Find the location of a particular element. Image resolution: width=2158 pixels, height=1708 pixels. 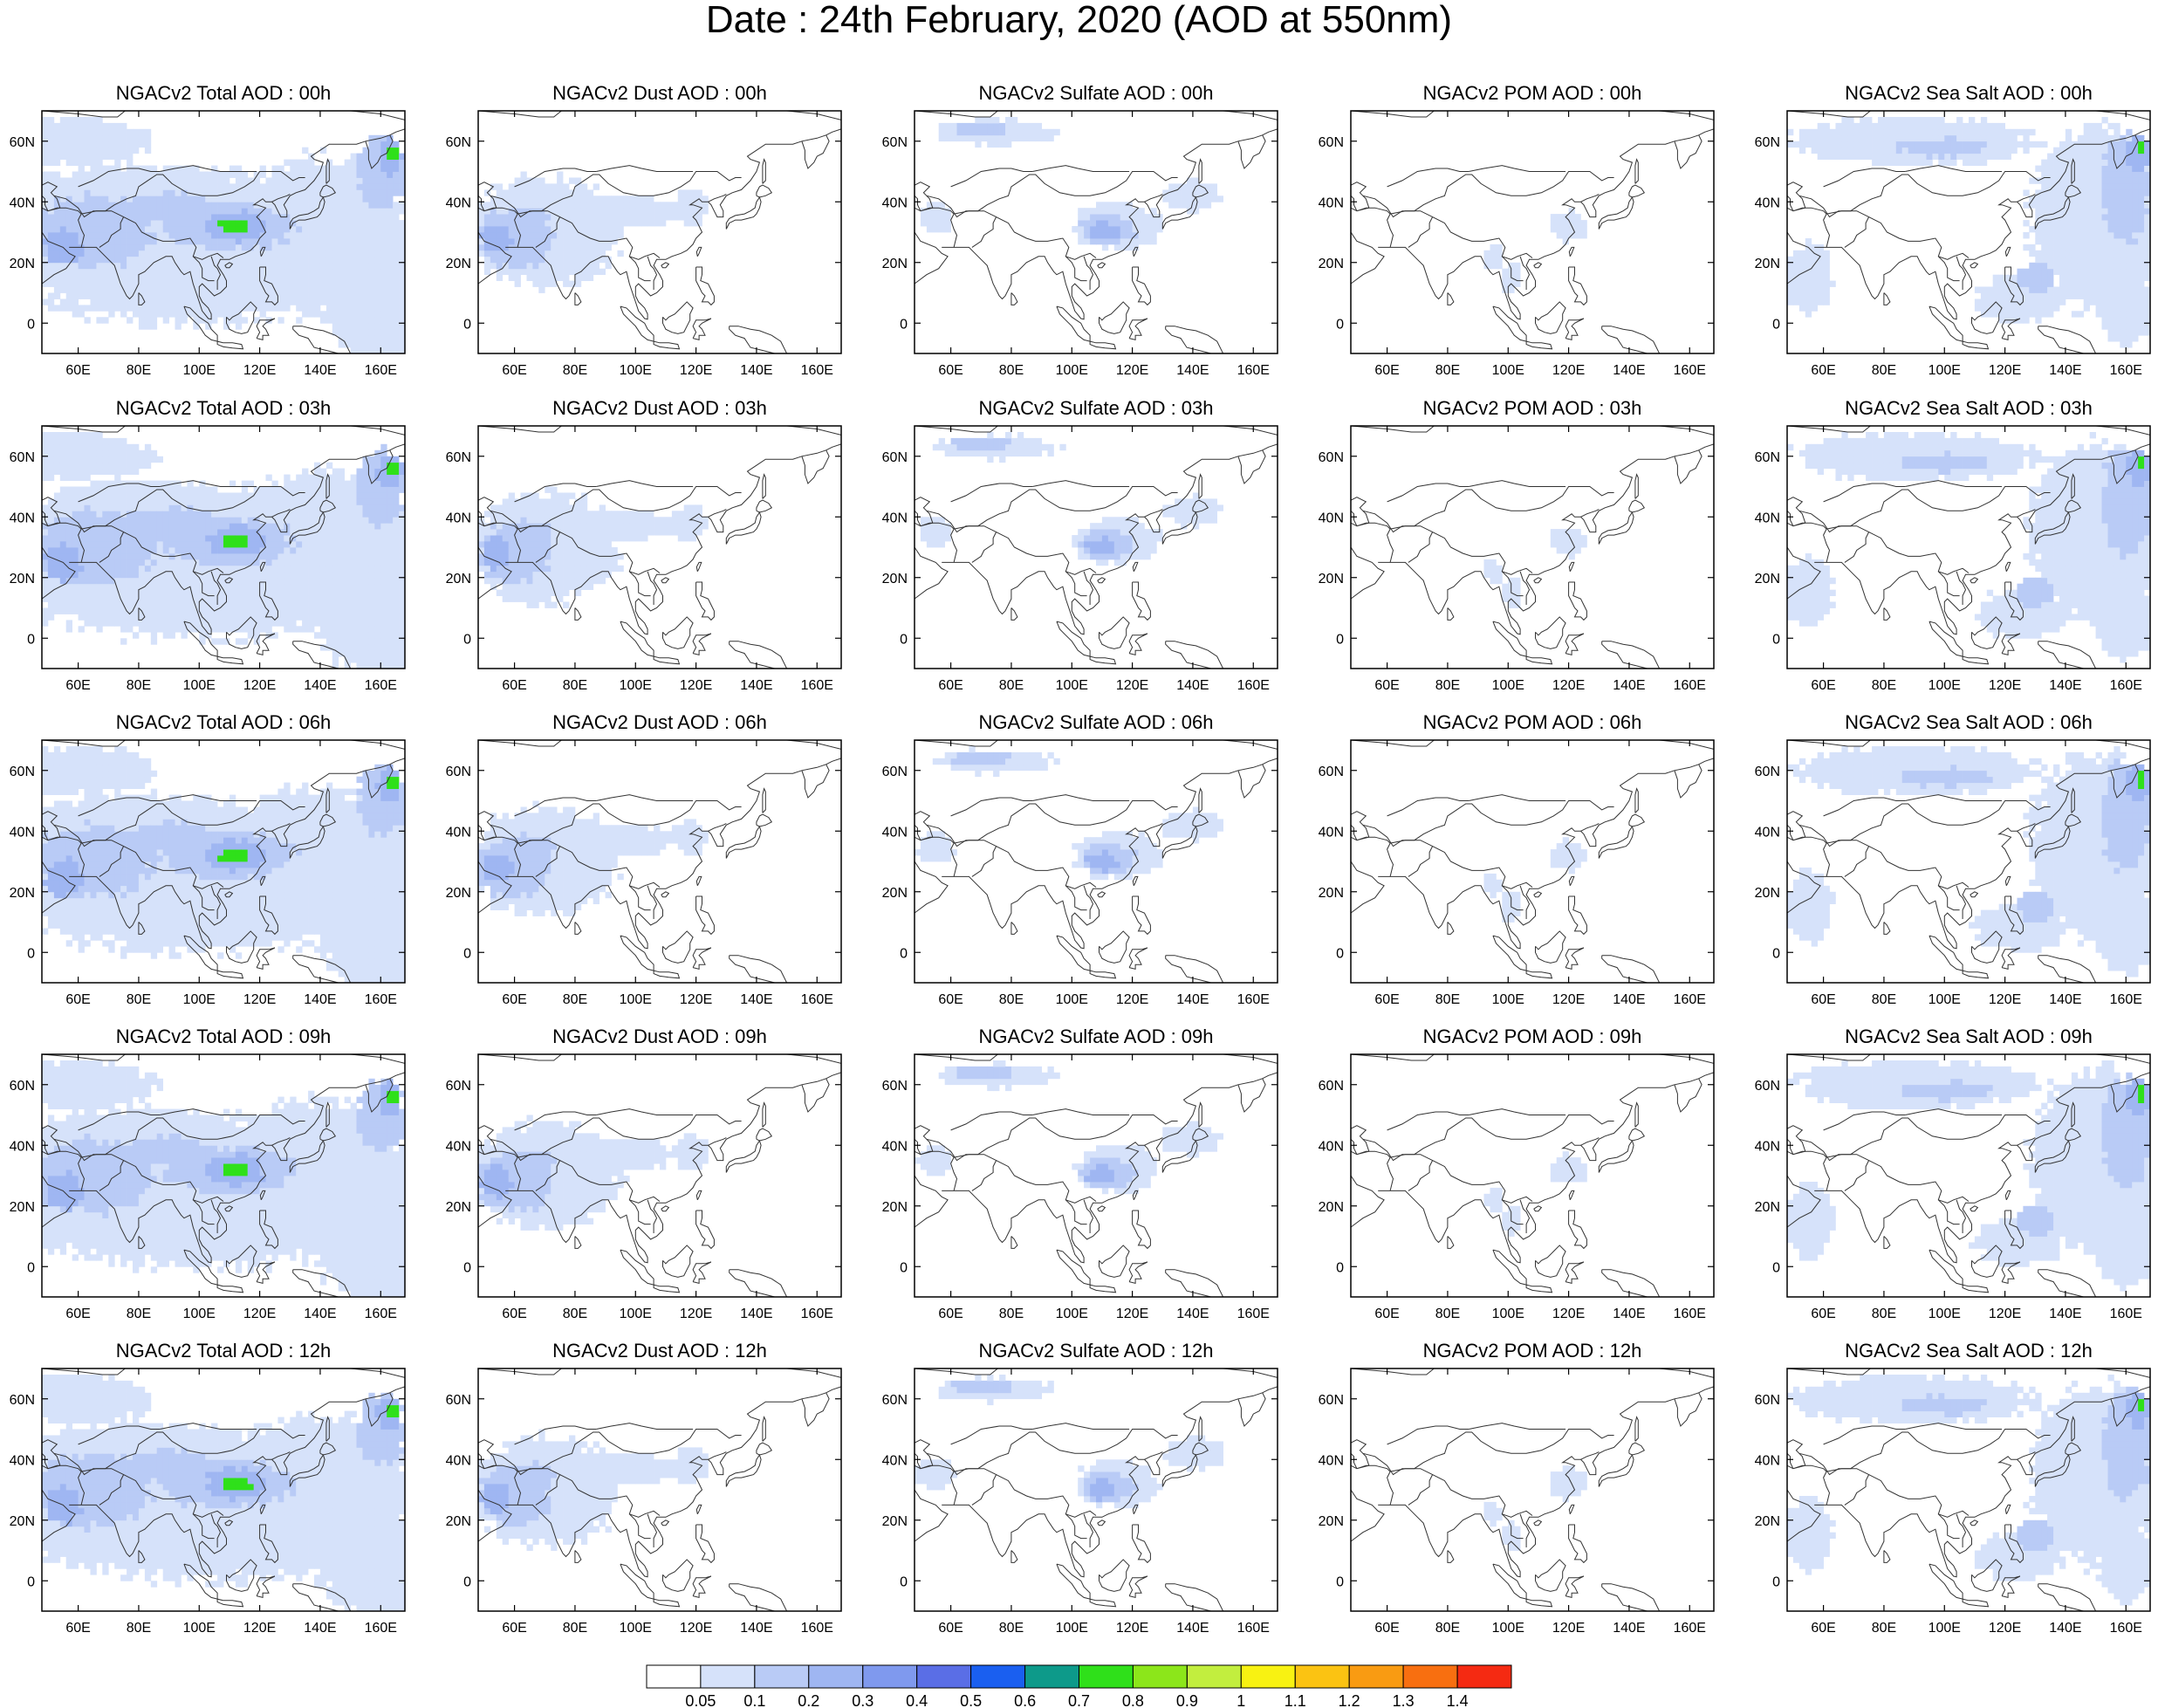

map-panel-seasalt-4: 60E 80E 100E 120E 140E 160E 60N 40N 20N 0 is located at coordinates (1953, 1502).